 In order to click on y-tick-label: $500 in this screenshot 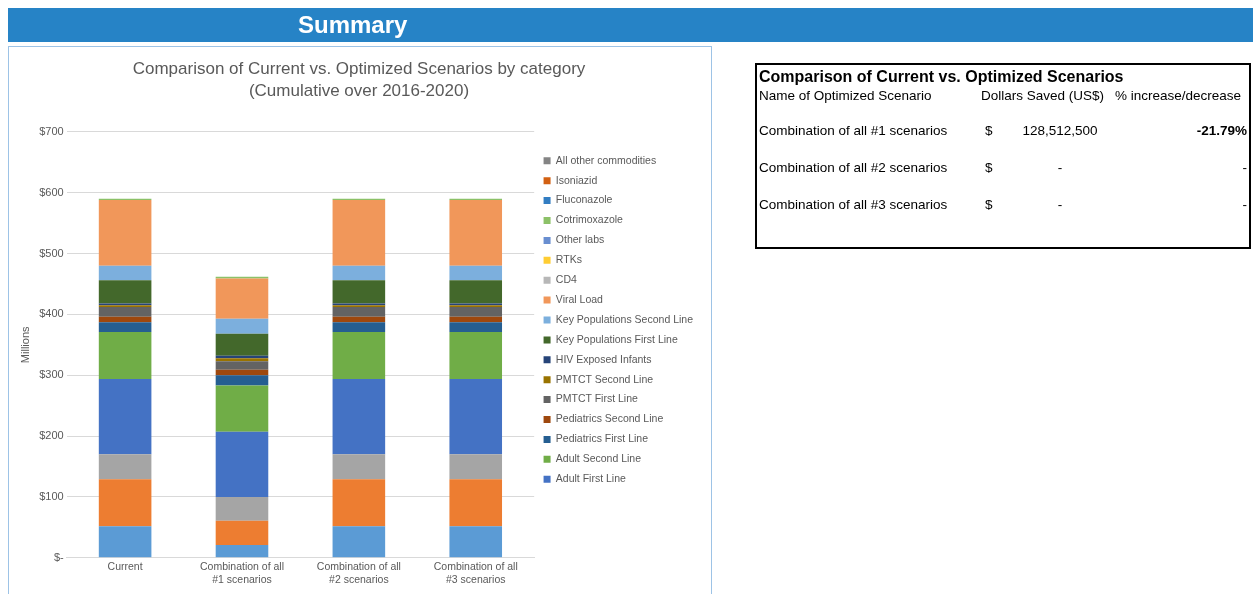, I will do `click(51, 252)`.